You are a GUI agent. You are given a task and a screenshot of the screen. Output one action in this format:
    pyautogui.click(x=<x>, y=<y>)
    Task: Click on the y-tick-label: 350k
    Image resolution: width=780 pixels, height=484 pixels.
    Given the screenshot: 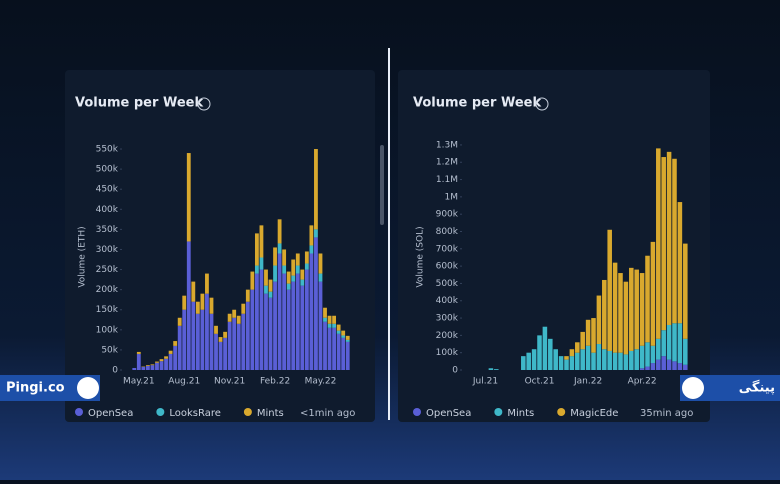 What is the action you would take?
    pyautogui.click(x=107, y=230)
    